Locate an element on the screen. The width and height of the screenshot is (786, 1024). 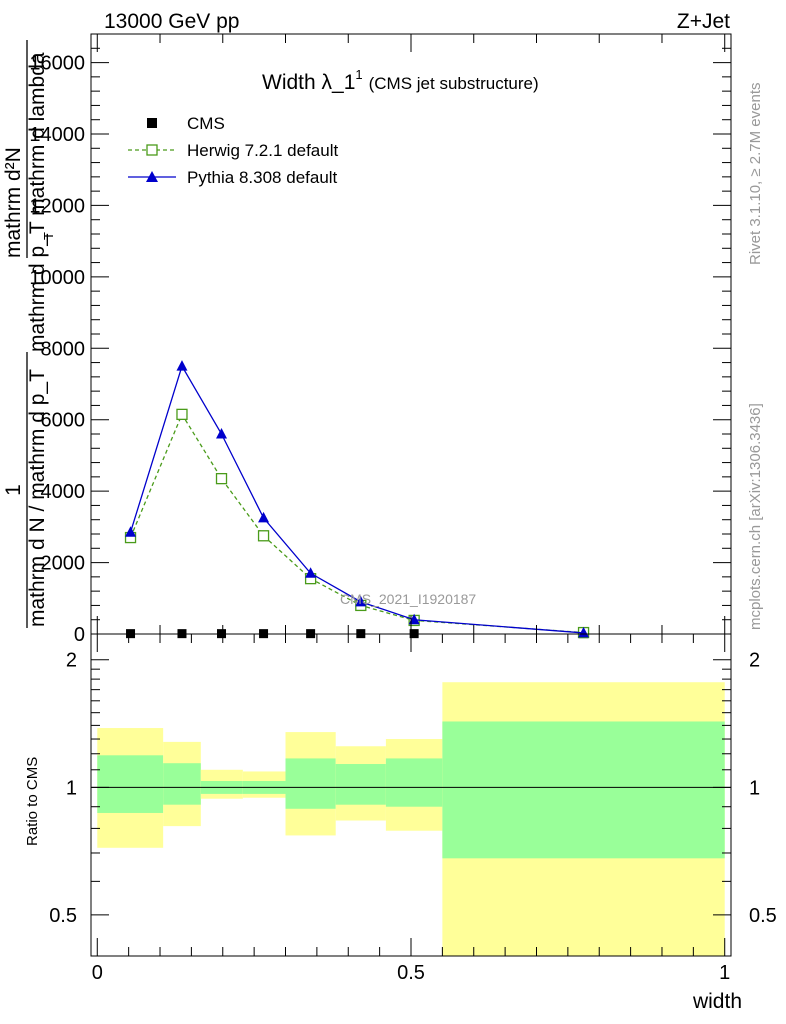
legend-marker-cms is located at coordinates (152, 123).